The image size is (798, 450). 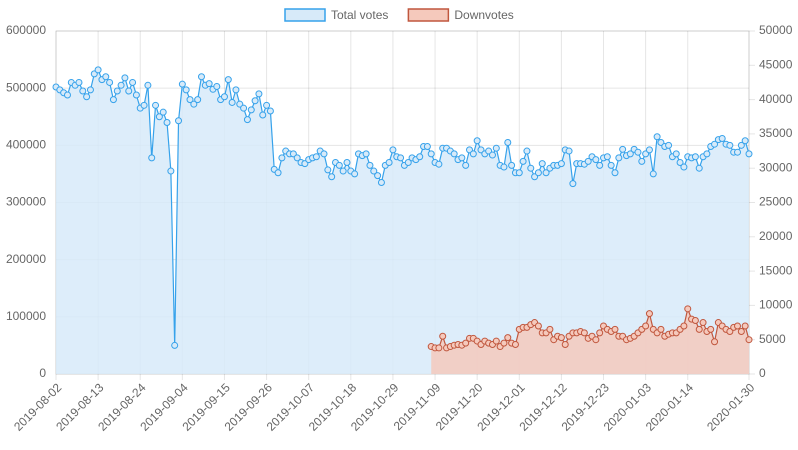 I want to click on y2-tick-label: 15000, so click(x=776, y=270).